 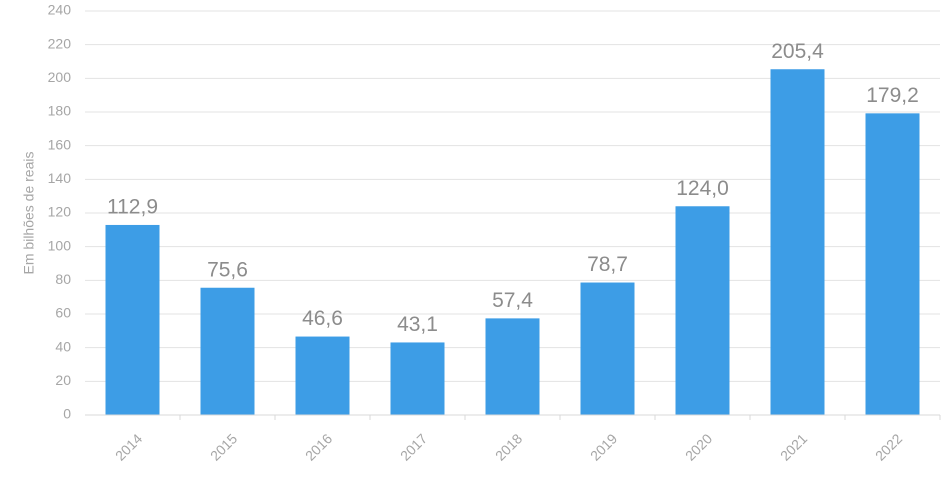 What do you see at coordinates (60, 10) in the screenshot?
I see `y-tick-label: 240` at bounding box center [60, 10].